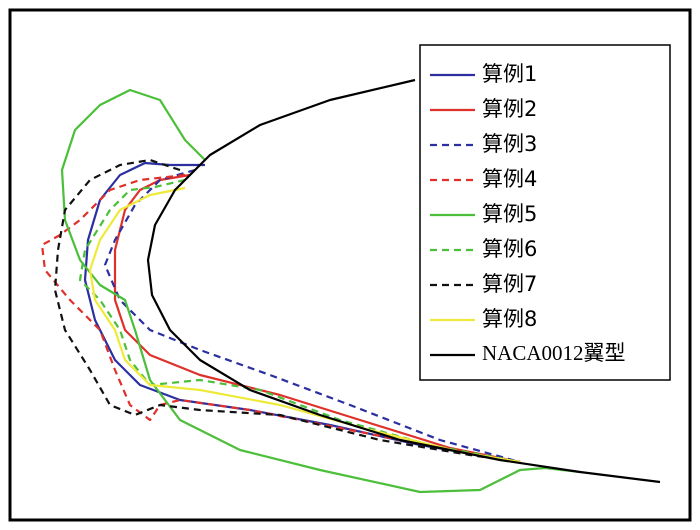 The height and width of the screenshot is (530, 700). What do you see at coordinates (509, 74) in the screenshot?
I see `legend-label: 算例1` at bounding box center [509, 74].